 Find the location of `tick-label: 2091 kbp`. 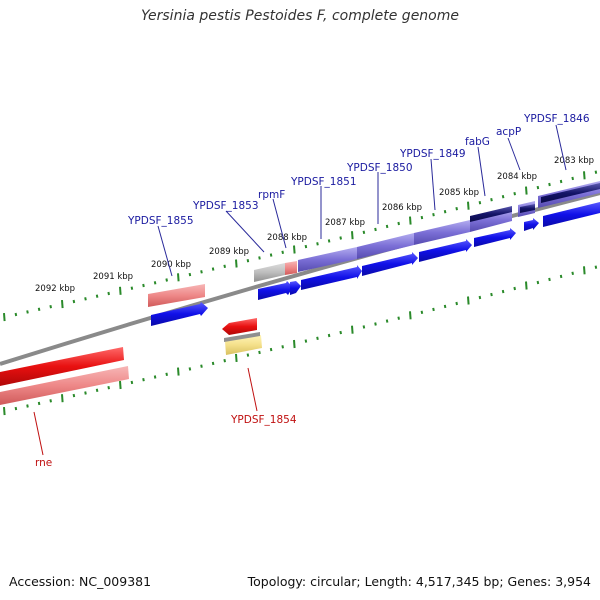

tick-label: 2091 kbp is located at coordinates (113, 277).